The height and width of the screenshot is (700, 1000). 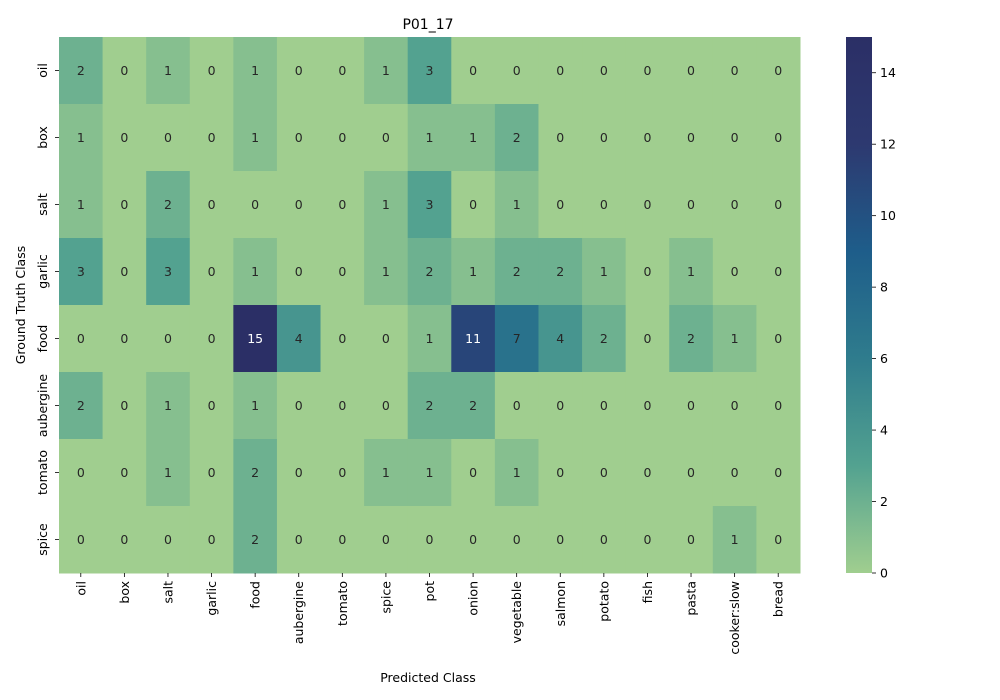 I want to click on x-tick-label: bread, so click(x=778, y=599).